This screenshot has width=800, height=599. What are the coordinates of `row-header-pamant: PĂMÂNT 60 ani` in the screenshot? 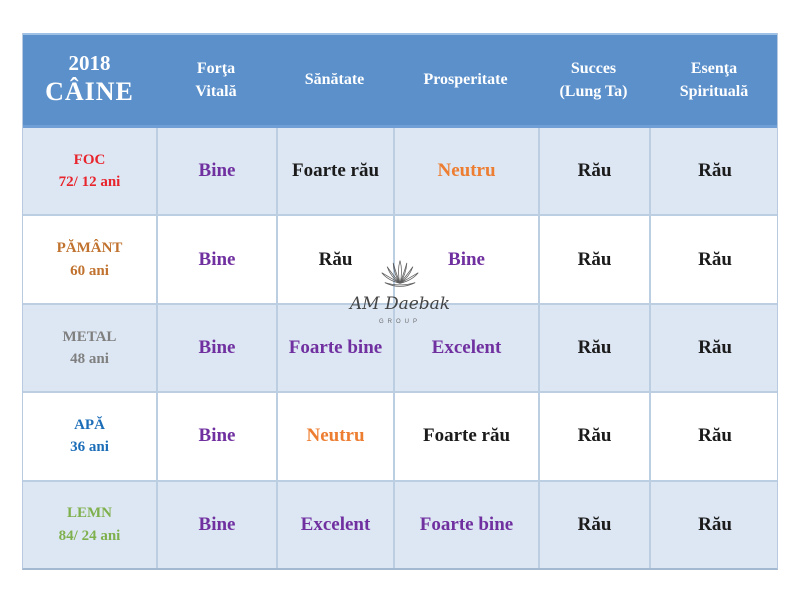 It's located at (89, 259).